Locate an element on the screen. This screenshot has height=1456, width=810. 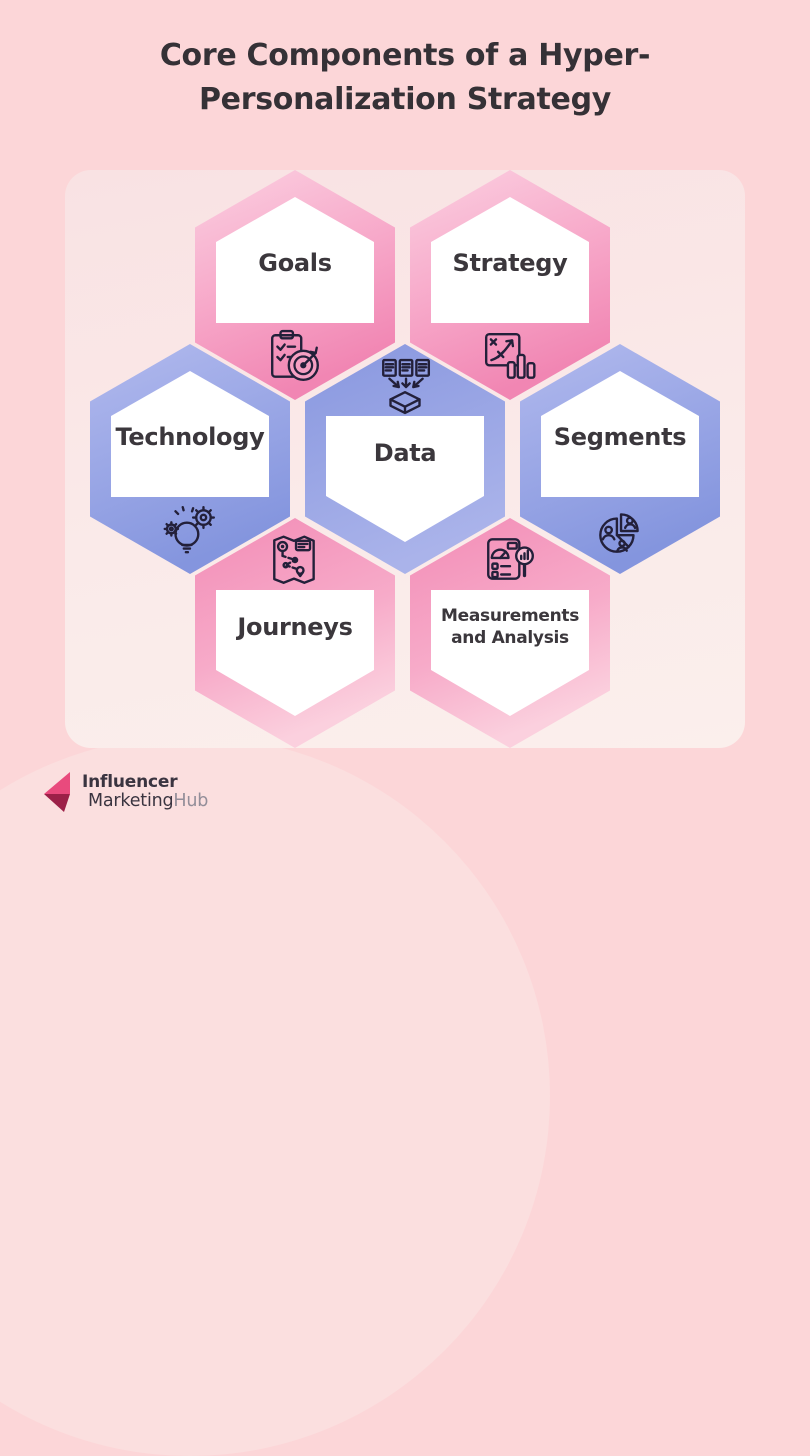
logo-word-influencer: Influencer is located at coordinates (130, 781).